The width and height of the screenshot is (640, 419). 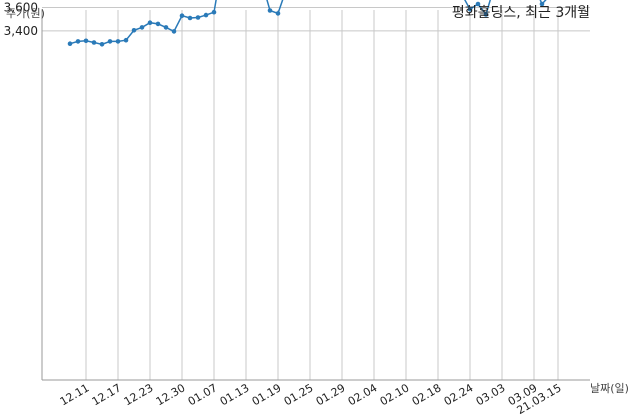 I want to click on x-axis-label: 날짜(일), so click(x=609, y=388).